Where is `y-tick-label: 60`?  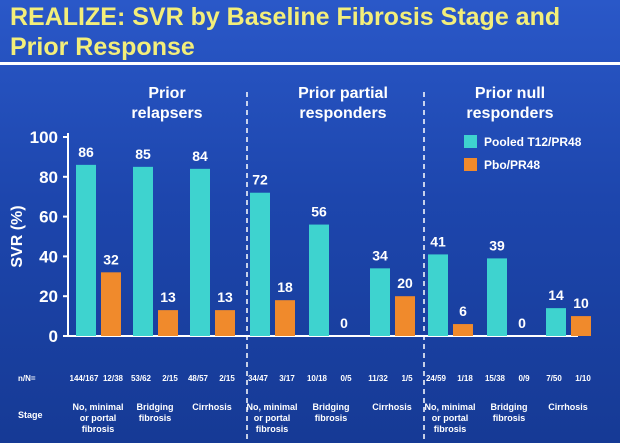
y-tick-label: 60 is located at coordinates (48, 217).